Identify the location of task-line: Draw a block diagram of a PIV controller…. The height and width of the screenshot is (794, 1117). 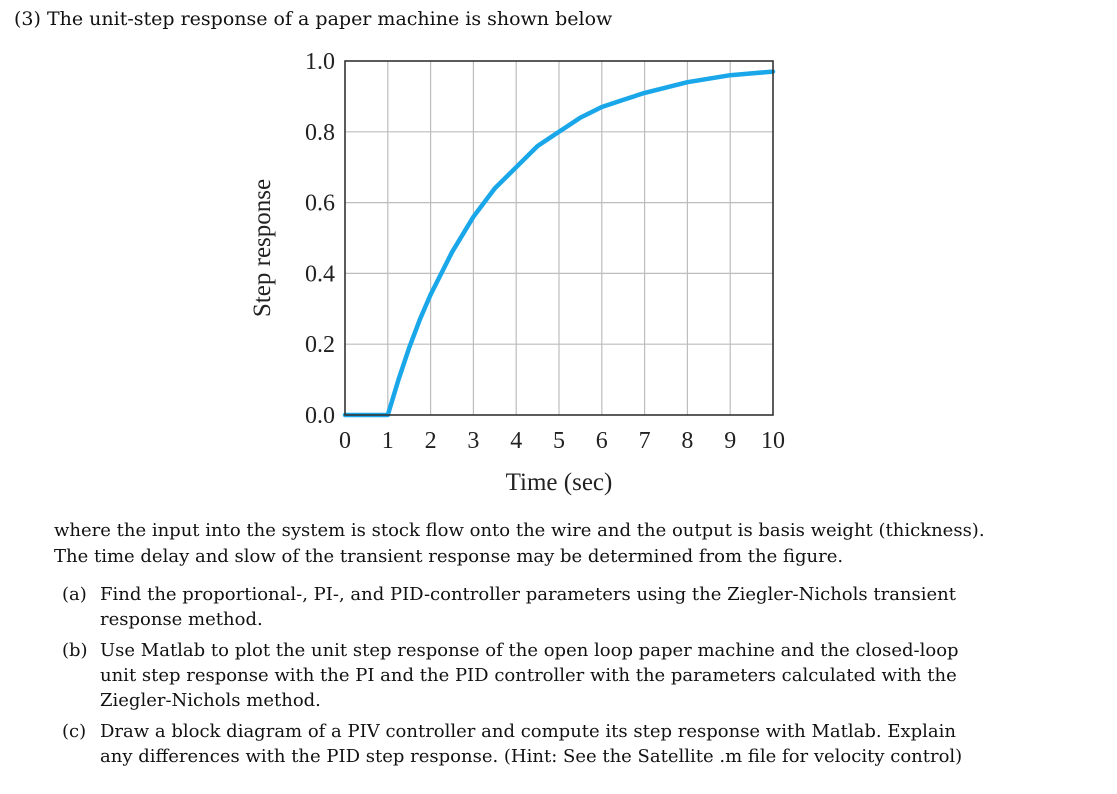
(528, 731).